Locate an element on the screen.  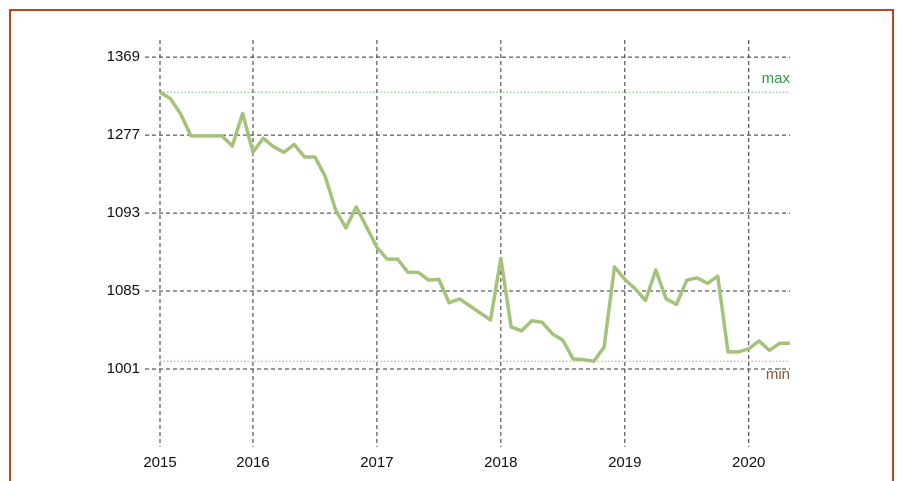
x-tick-label: 2019 is located at coordinates (624, 462).